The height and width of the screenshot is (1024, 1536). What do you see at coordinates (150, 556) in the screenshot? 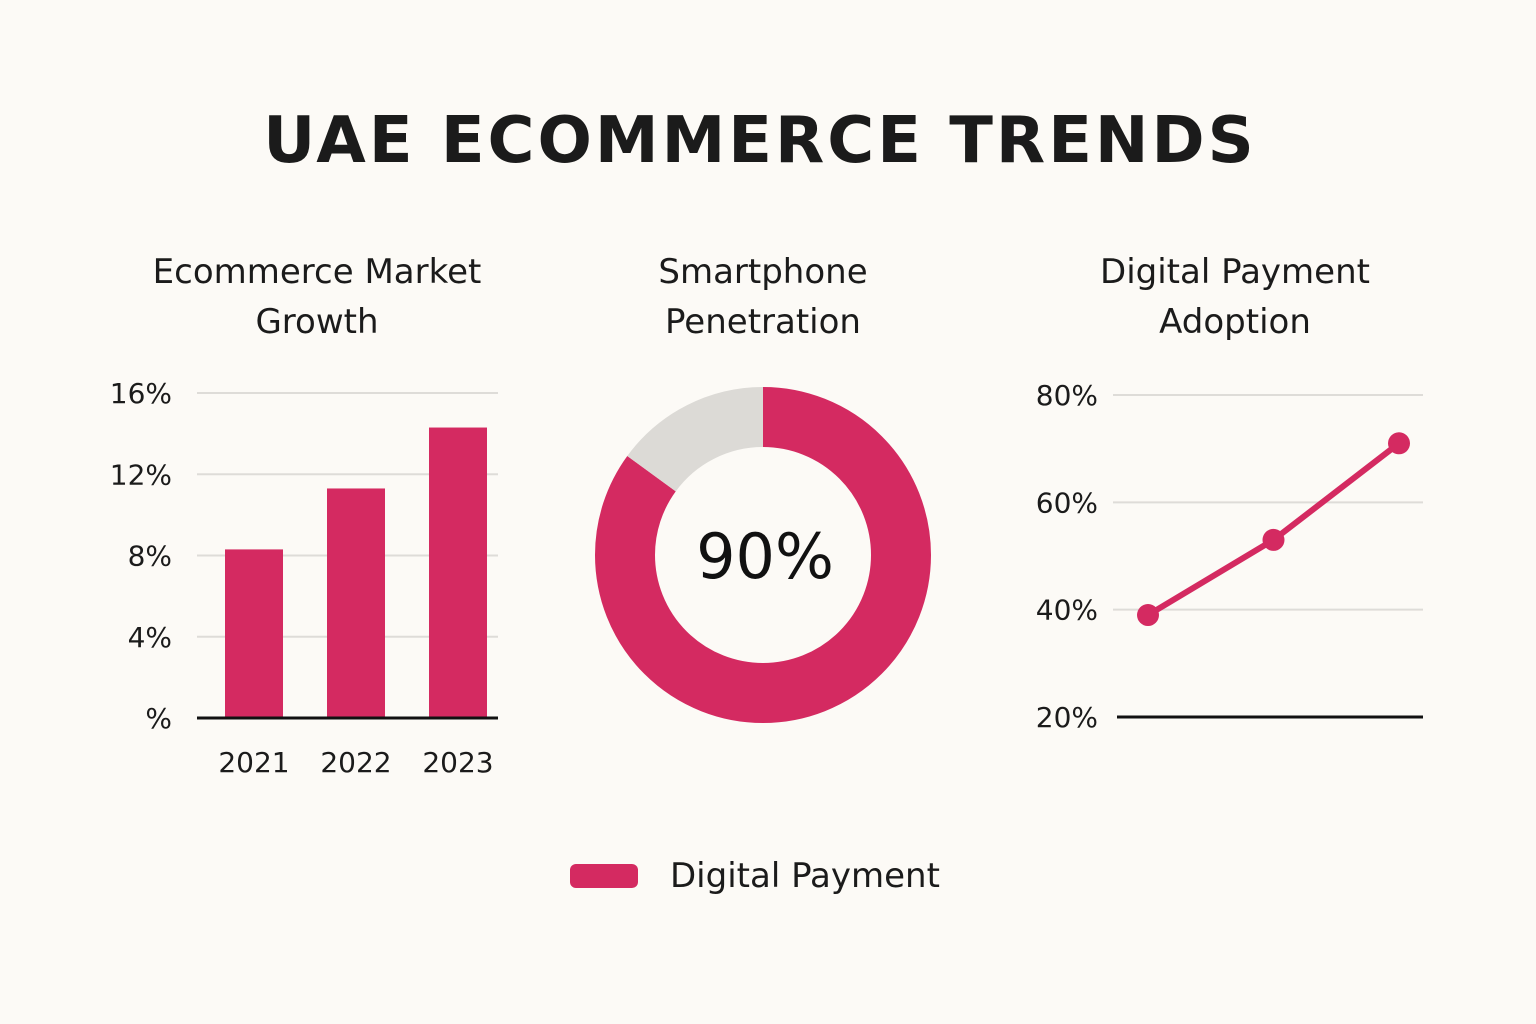
I see `bar-y-tick-label: 8%` at bounding box center [150, 556].